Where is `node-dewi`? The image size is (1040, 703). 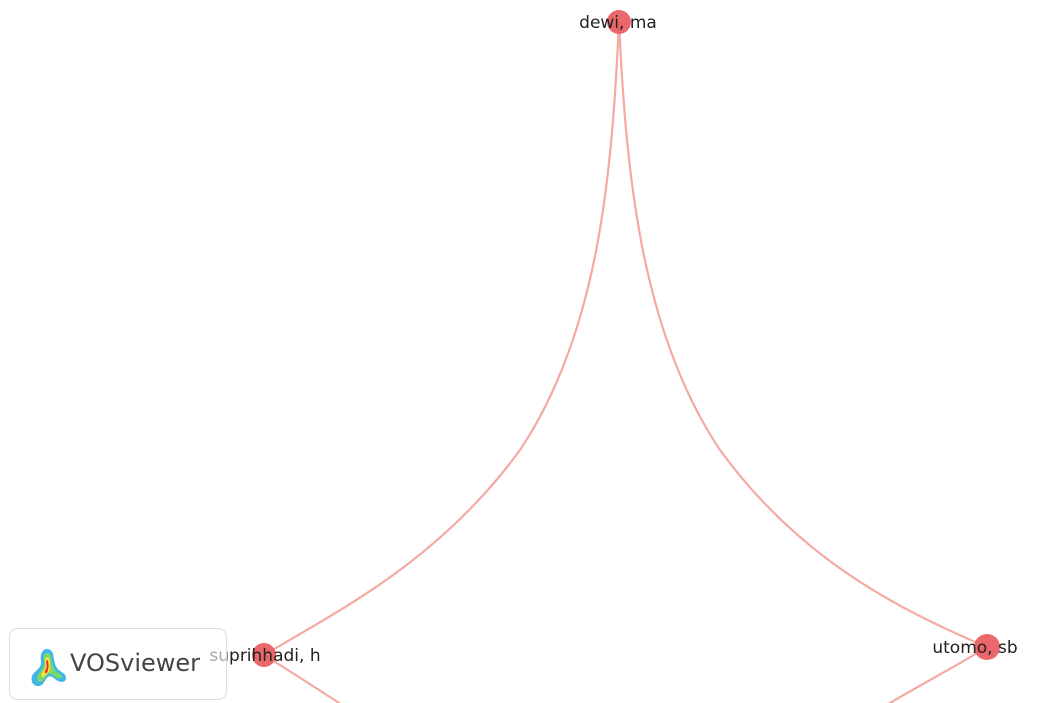 node-dewi is located at coordinates (619, 22).